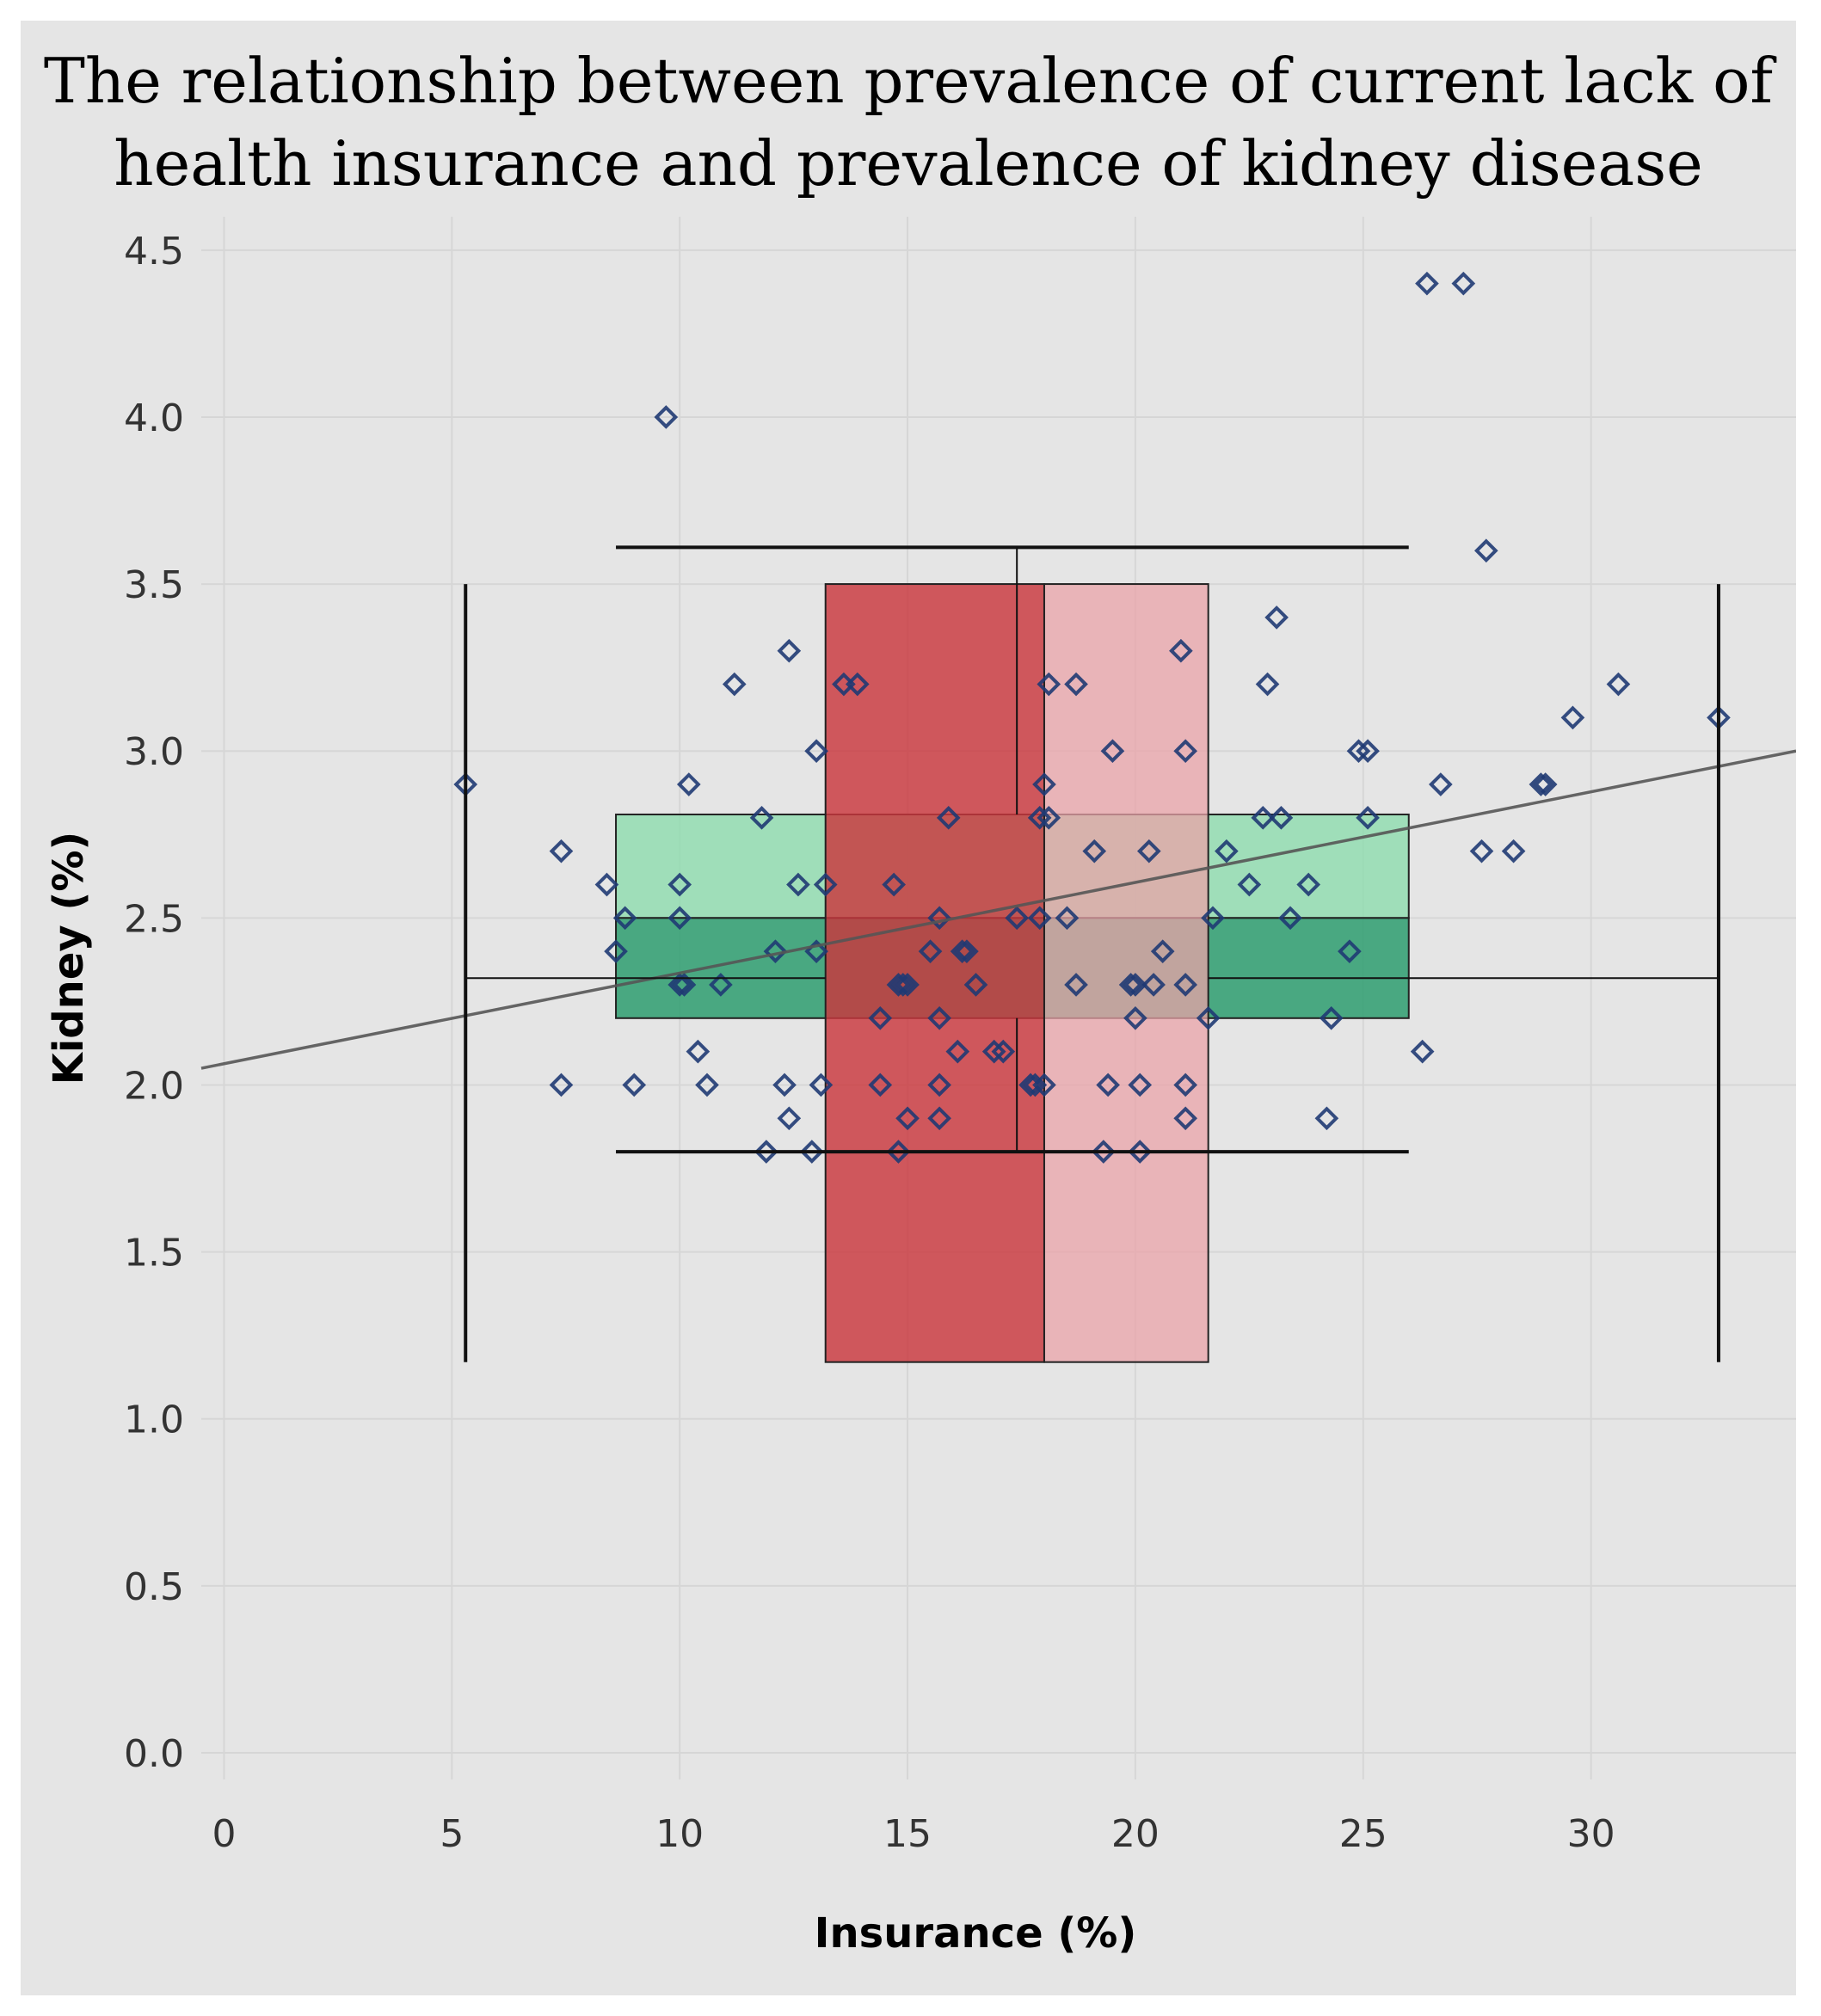 The width and height of the screenshot is (1821, 2016). What do you see at coordinates (69, 959) in the screenshot?
I see `y-axis-label: Kidney (%)` at bounding box center [69, 959].